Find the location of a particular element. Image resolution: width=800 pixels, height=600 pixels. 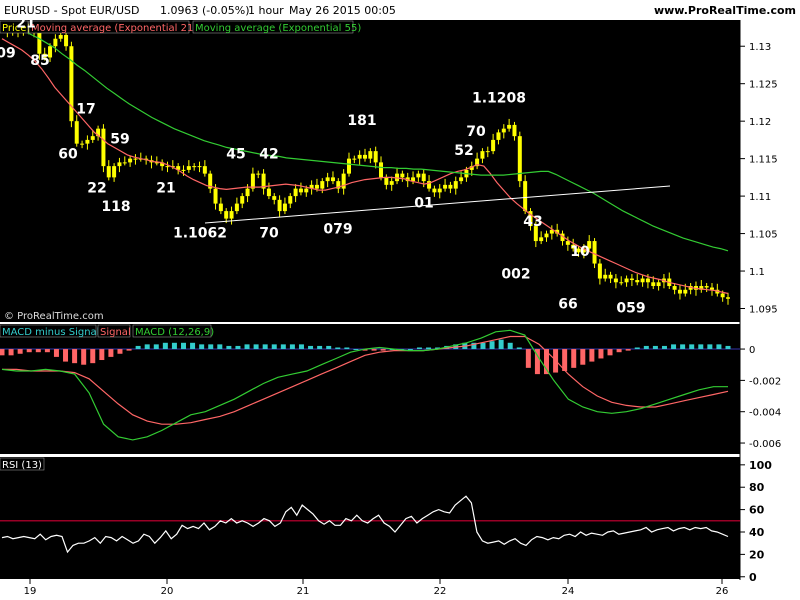

rsi-series is located at coordinates (370, 524).